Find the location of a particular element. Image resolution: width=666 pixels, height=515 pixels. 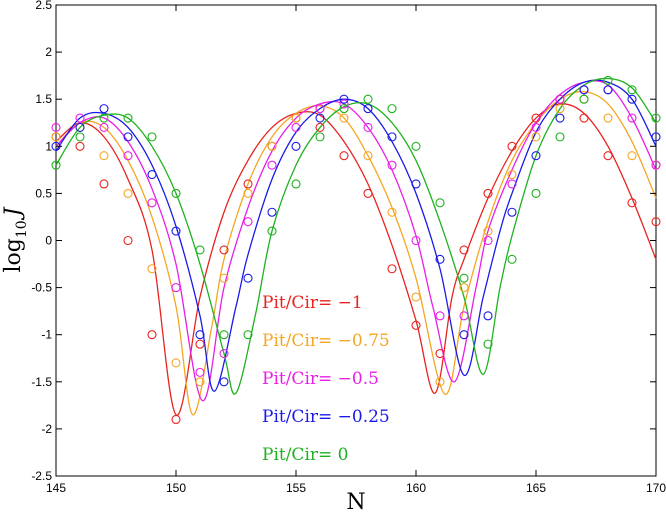

y-axis-title-variable: J is located at coordinates (13, 213).